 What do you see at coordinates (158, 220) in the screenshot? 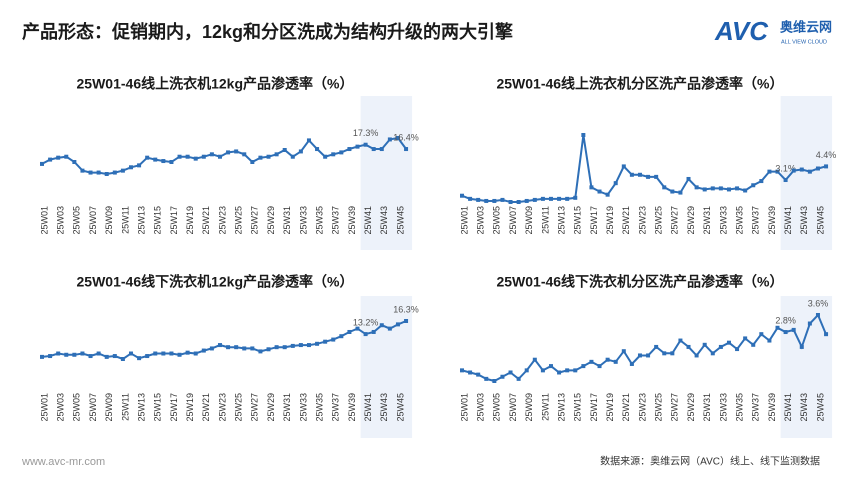
I see `x-tick-label: 25W15` at bounding box center [158, 220].